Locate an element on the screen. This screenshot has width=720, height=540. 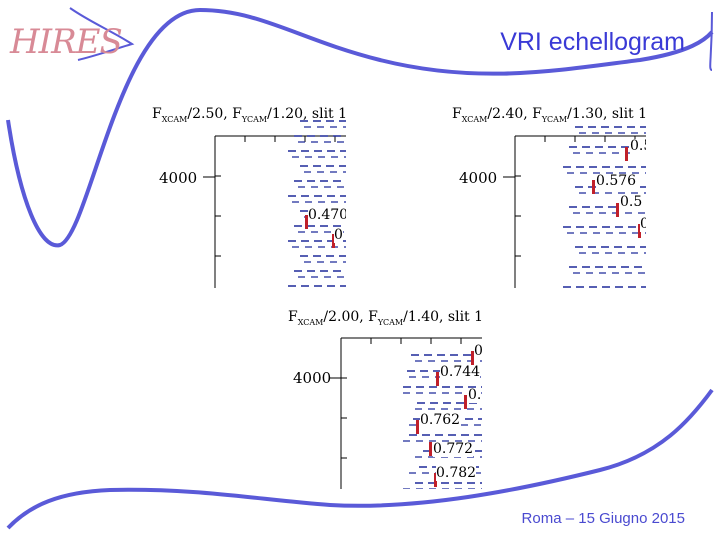
arrow-swoosh-curve is located at coordinates (102, 34).